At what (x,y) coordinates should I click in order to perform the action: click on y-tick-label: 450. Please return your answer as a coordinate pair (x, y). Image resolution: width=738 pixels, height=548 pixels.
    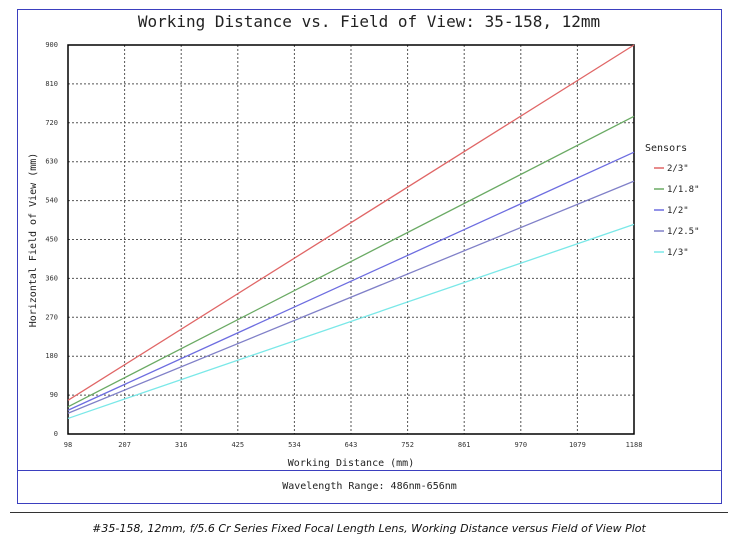
    Looking at the image, I should click on (51, 240).